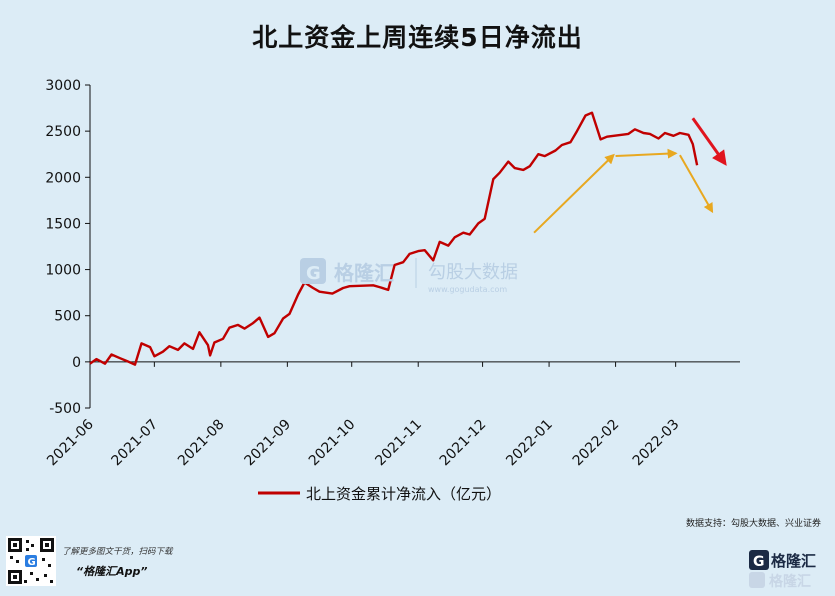  What do you see at coordinates (596, 443) in the screenshot?
I see `x-tick-label: 2022-02` at bounding box center [596, 443].